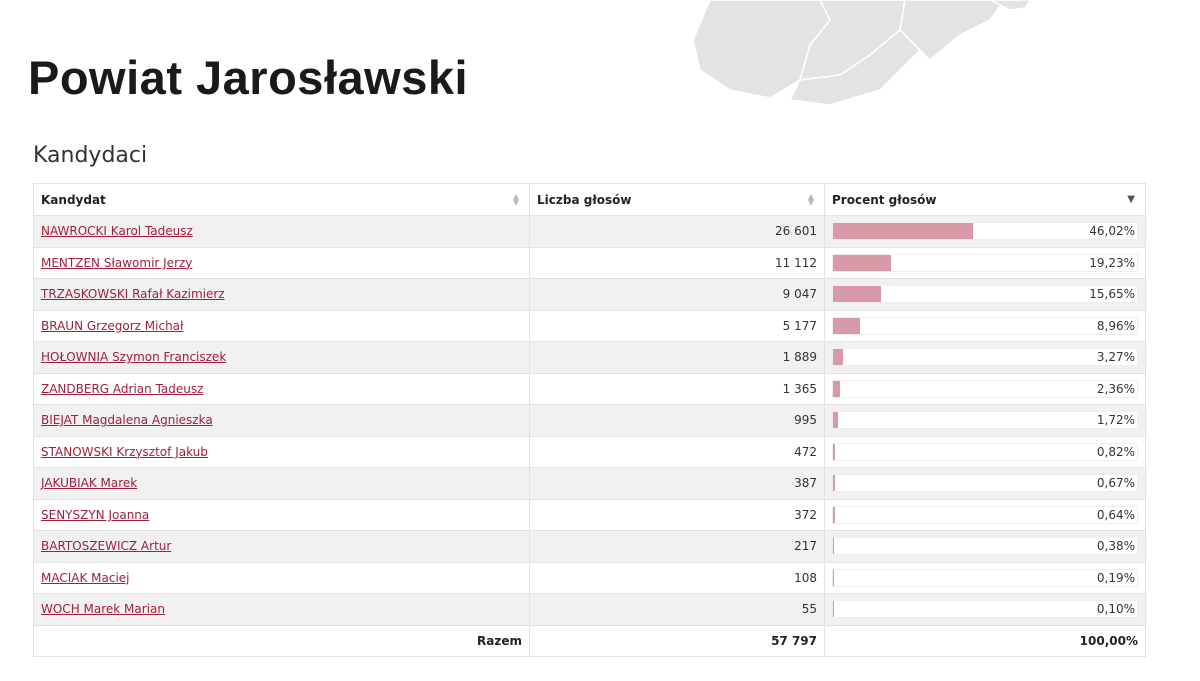  Describe the element at coordinates (85, 577) in the screenshot. I see `candidate-link: MACIAK Maciej` at that location.